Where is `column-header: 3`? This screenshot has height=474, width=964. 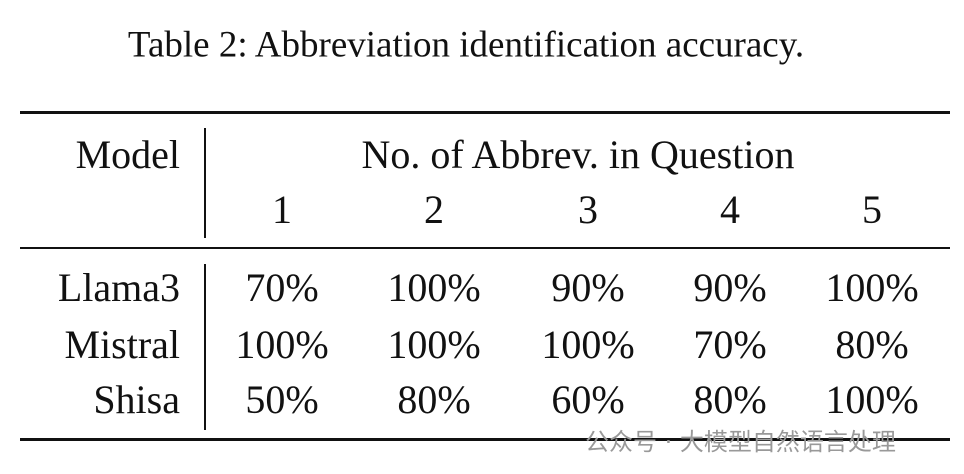
column-header: 3 is located at coordinates (588, 209).